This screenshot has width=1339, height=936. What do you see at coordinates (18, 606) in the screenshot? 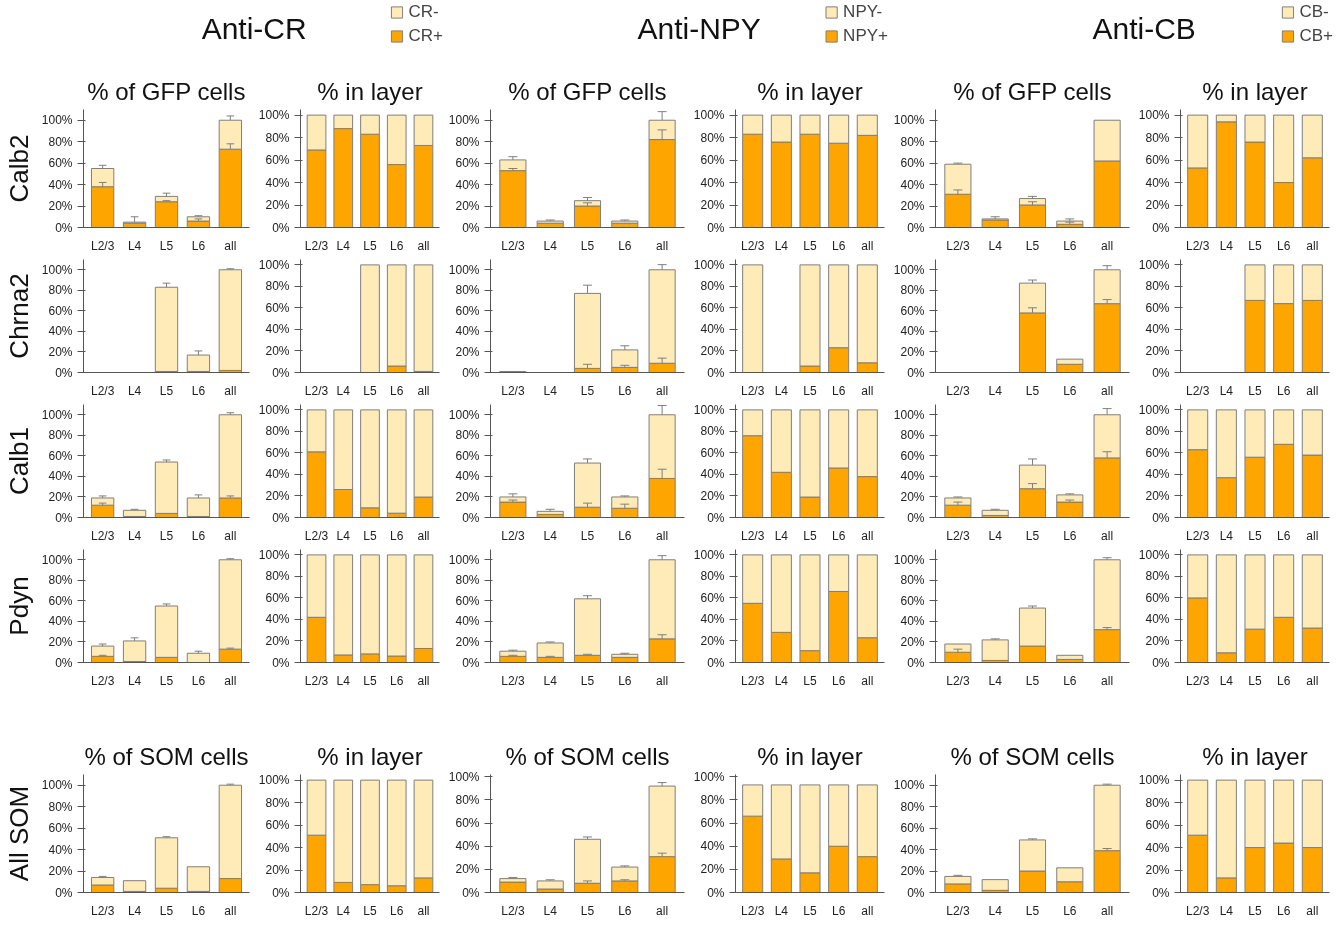
I see `y-axis-title: Pdyn` at bounding box center [18, 606].